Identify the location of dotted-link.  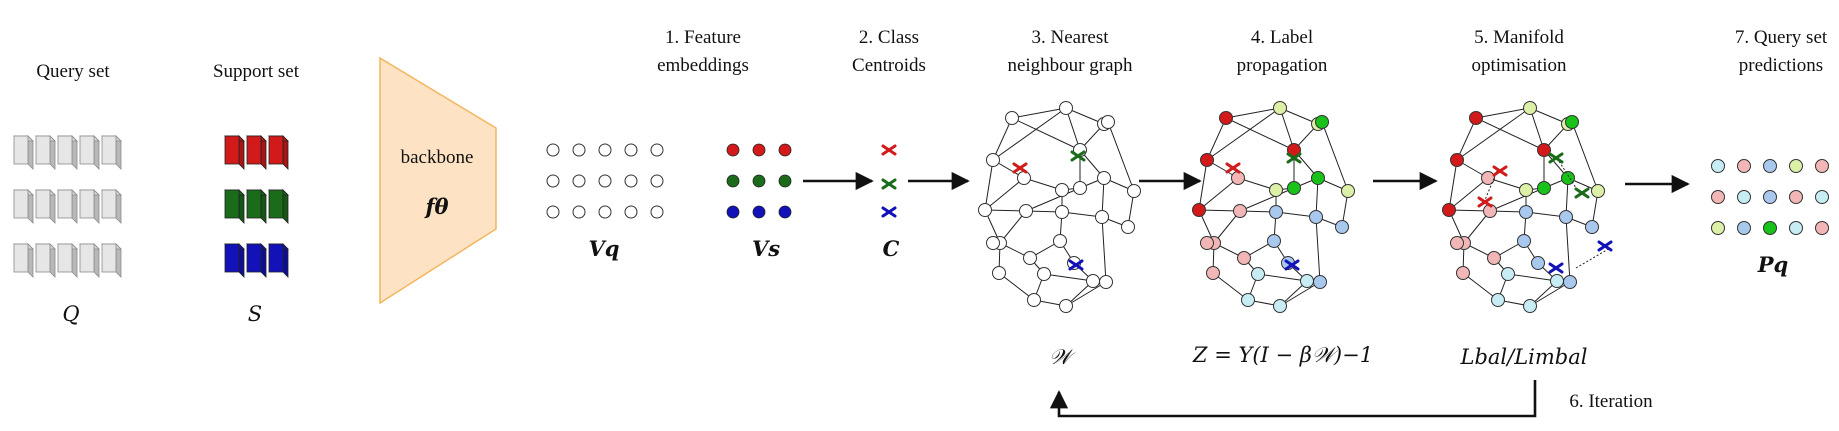
(1567, 174).